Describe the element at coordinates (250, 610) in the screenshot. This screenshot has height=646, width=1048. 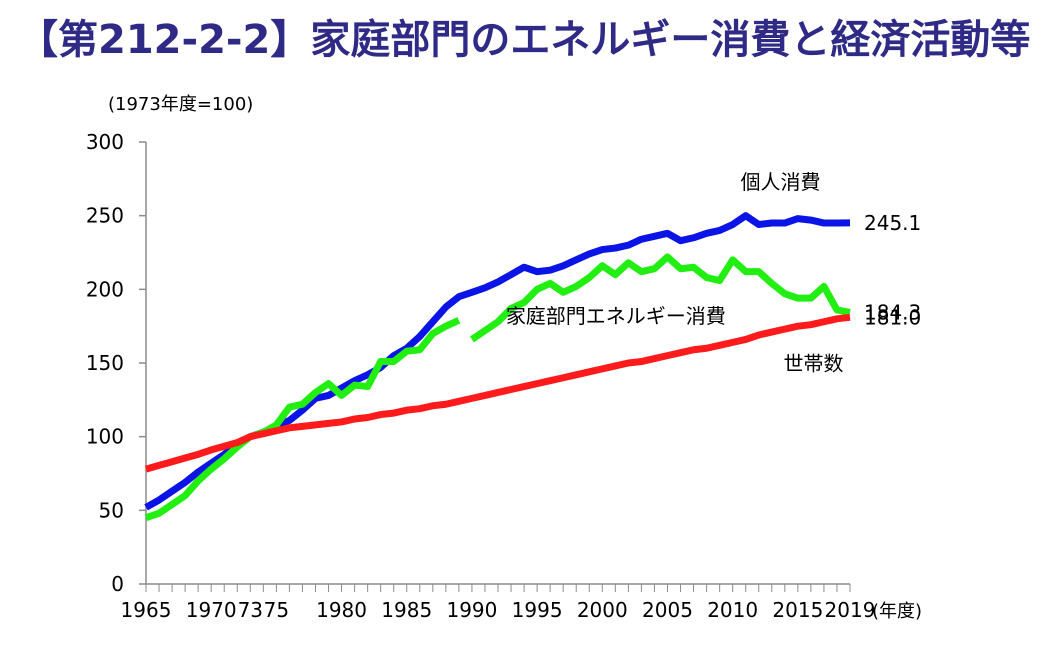
I see `x-axis-tick-label: 73` at that location.